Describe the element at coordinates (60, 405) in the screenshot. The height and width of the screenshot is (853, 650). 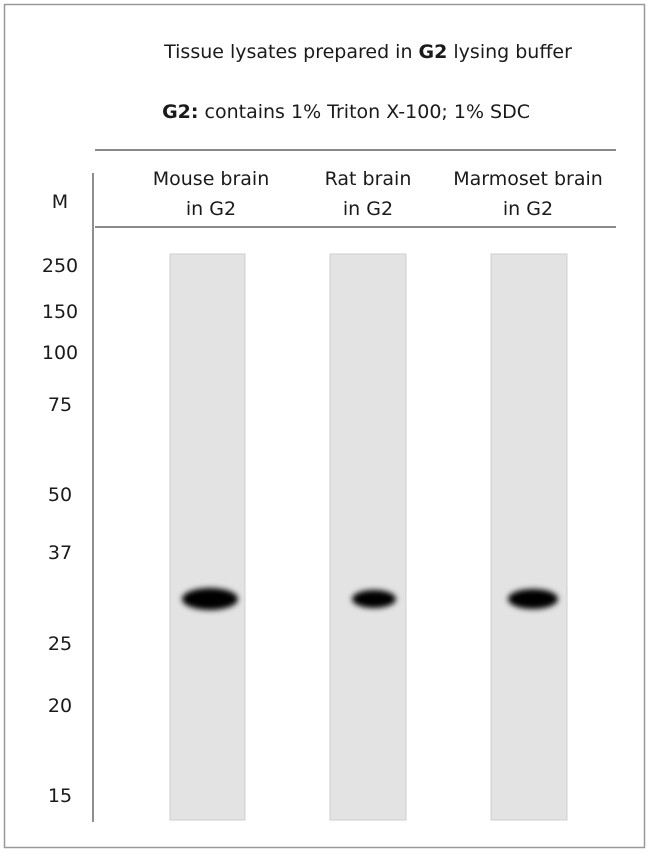
I see `marker-size: 75` at that location.